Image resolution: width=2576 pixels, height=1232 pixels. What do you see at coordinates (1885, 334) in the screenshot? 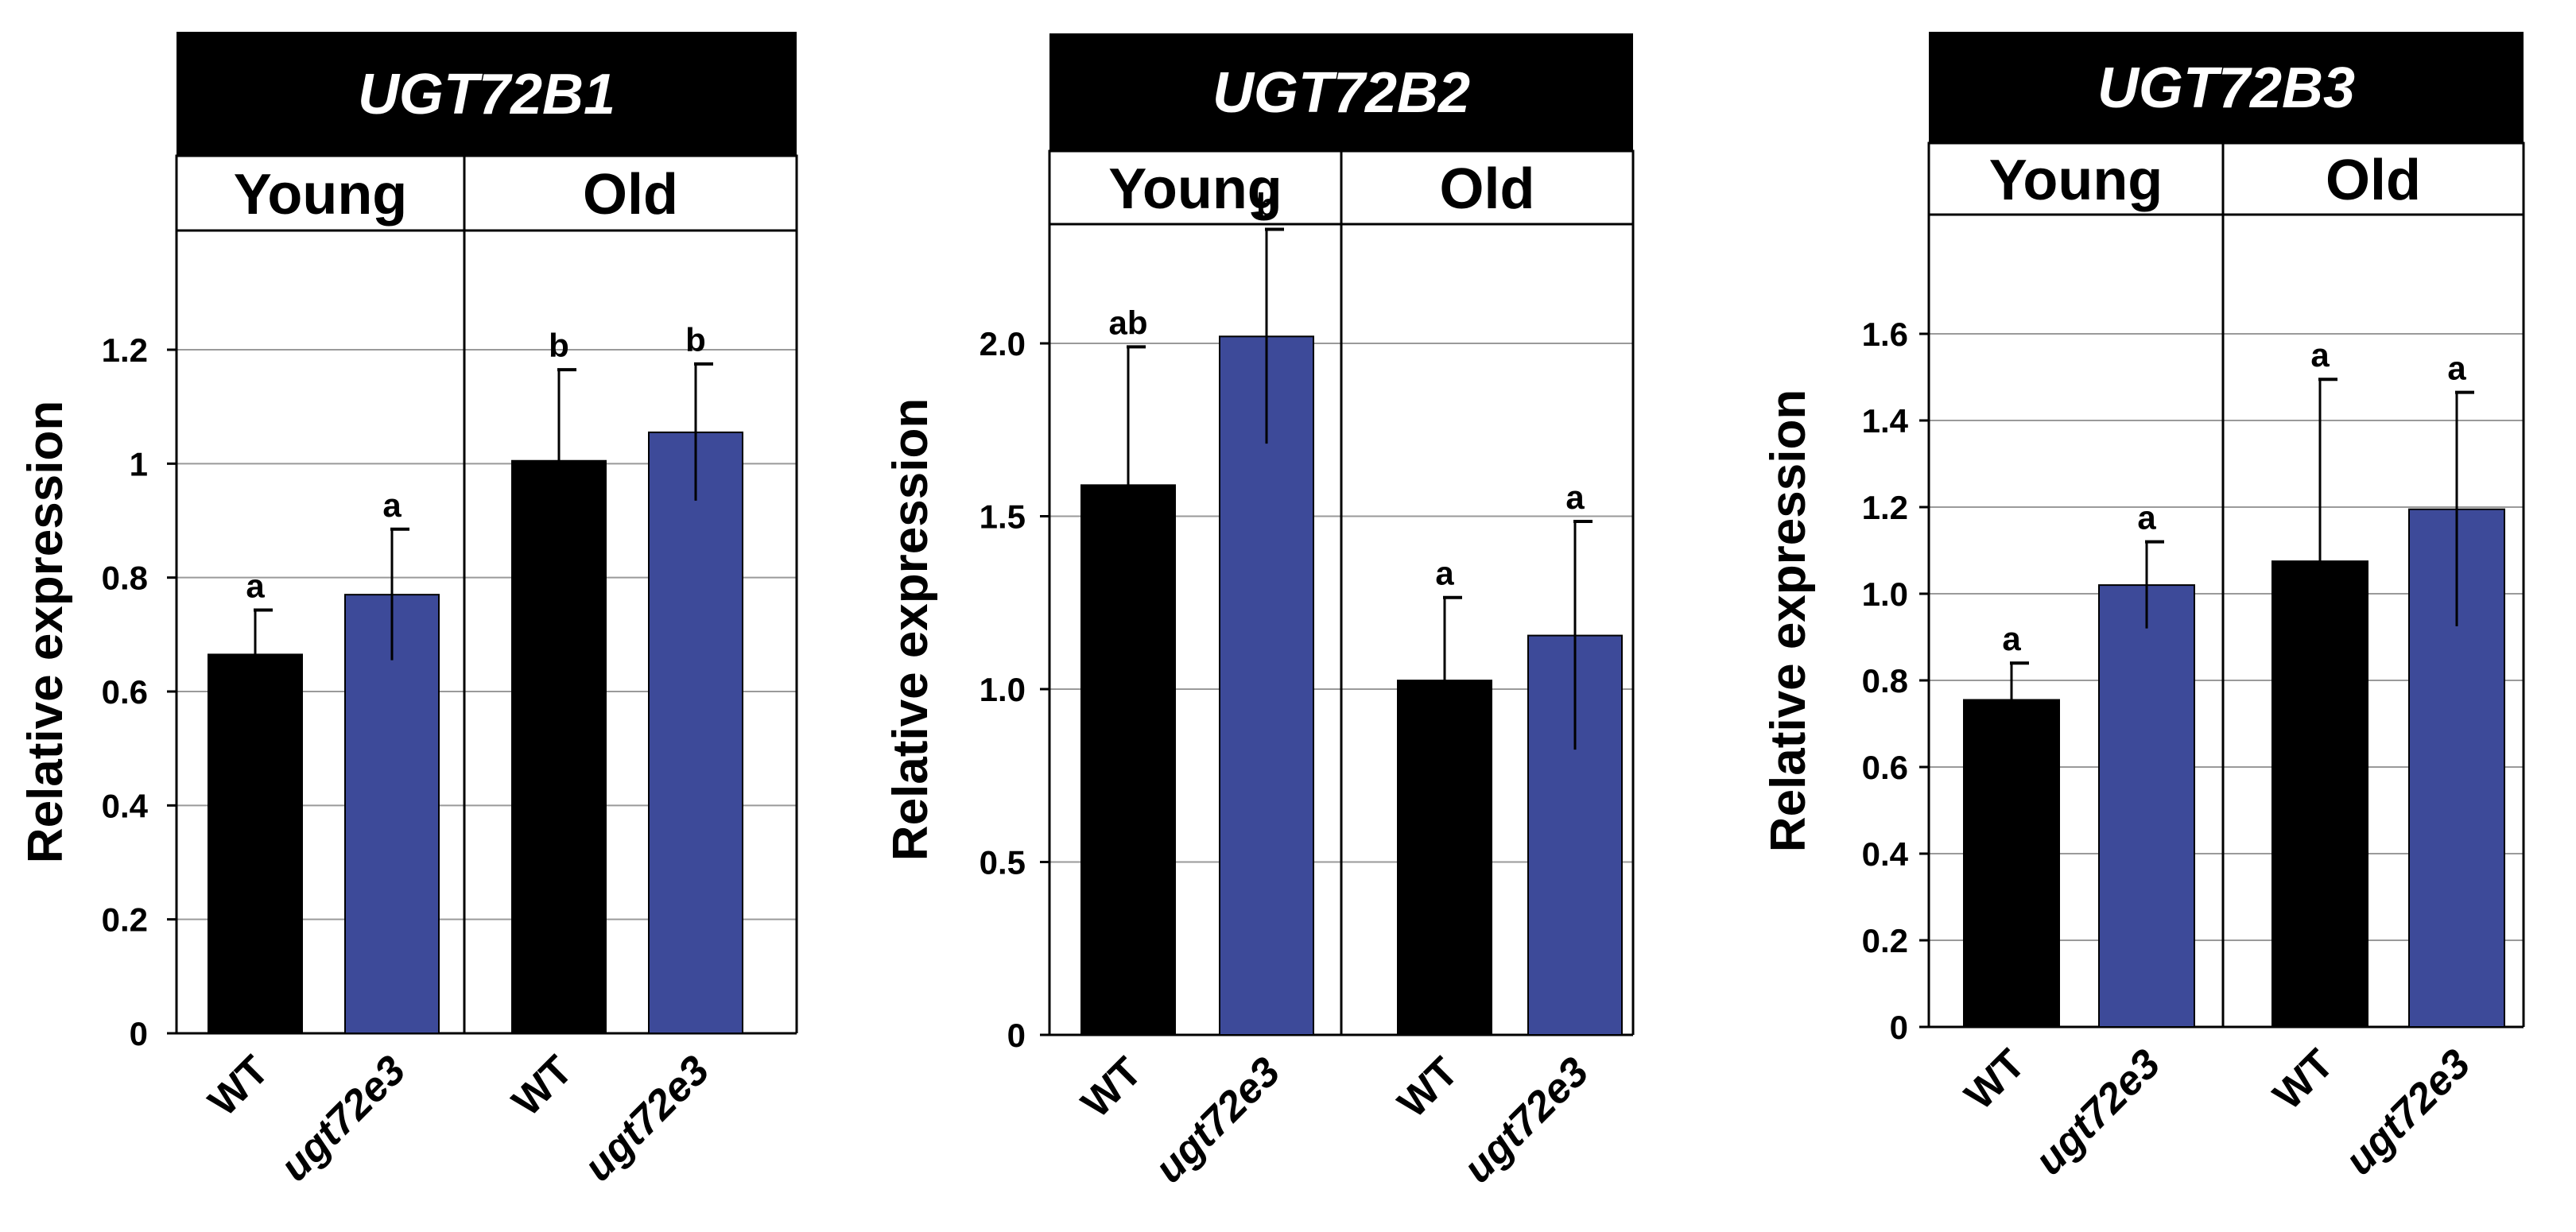
I see `y-tick-label: 1.6` at bounding box center [1885, 334].